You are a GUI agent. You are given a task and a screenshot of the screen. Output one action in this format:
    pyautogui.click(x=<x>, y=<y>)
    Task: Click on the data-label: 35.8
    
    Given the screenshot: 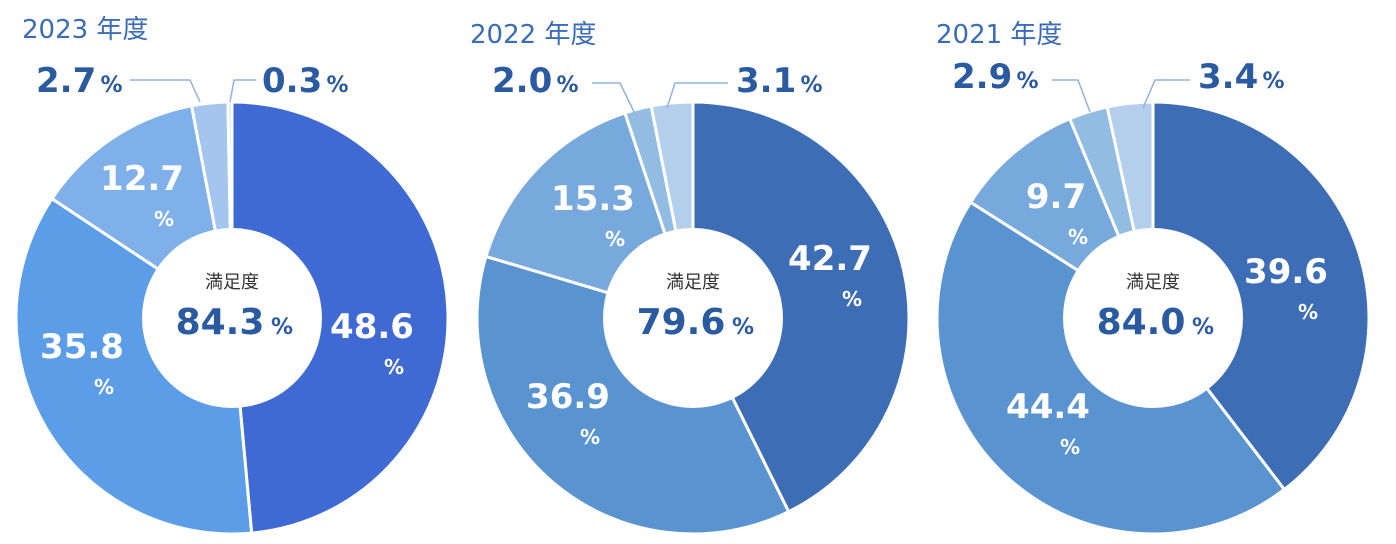 What is the action you would take?
    pyautogui.click(x=82, y=347)
    